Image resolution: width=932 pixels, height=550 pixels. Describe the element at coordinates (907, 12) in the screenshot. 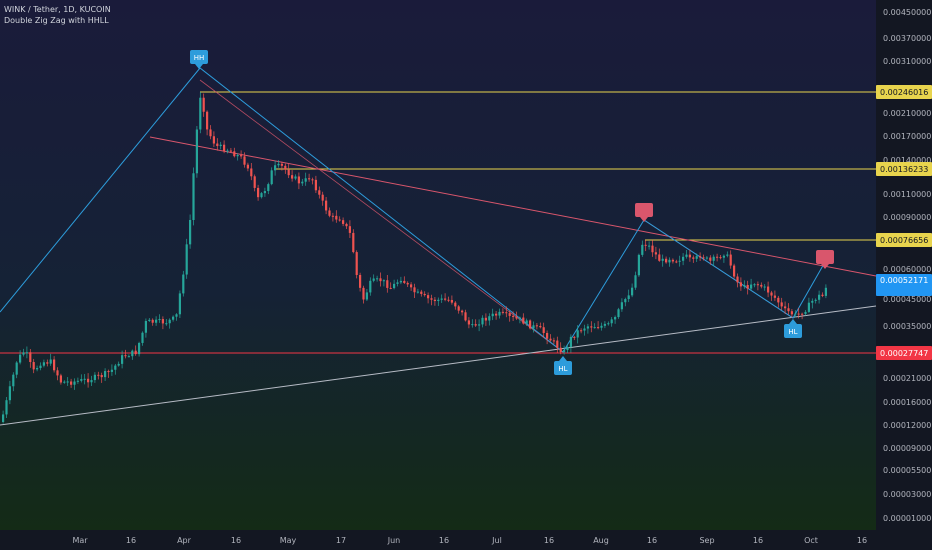

I see `price-tick-label: 0.00450000` at that location.